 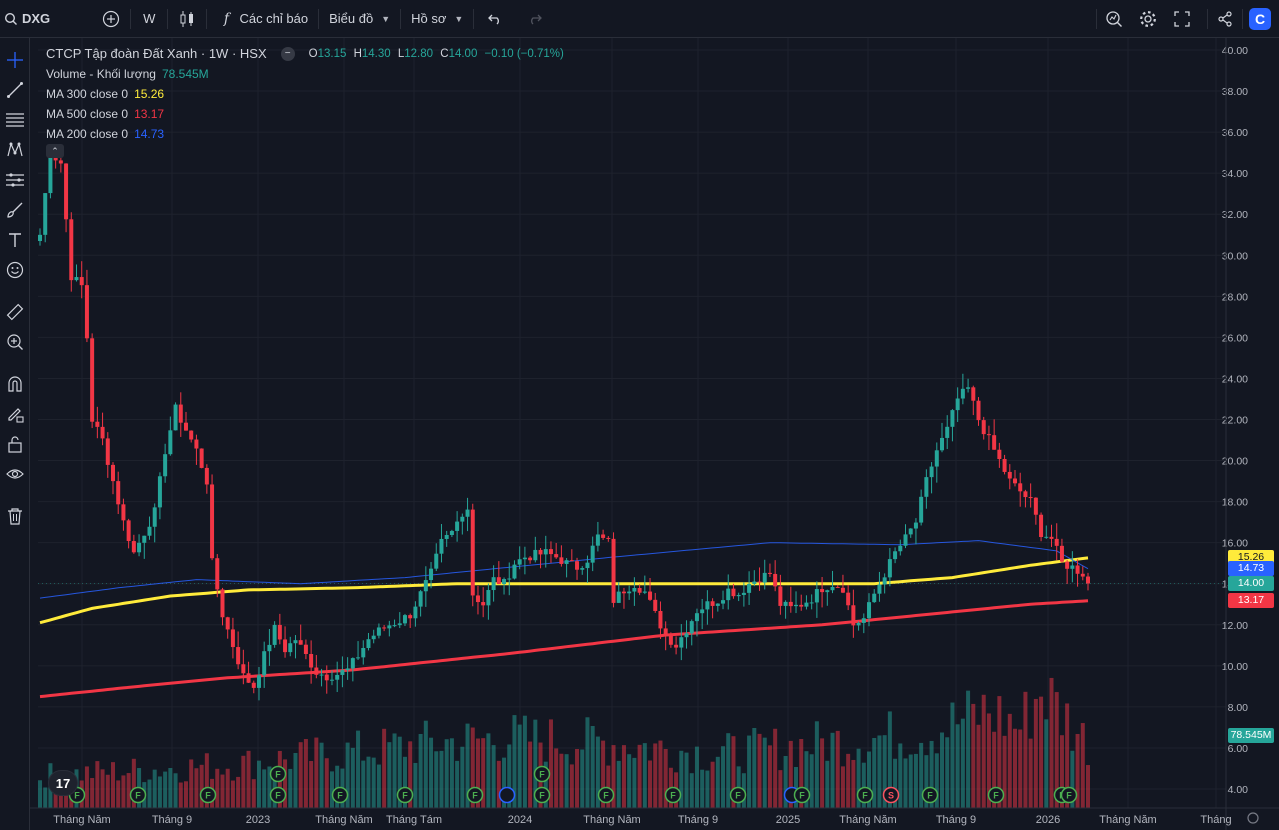 I want to click on legend-ma200-row: MA 200 close 0 14.73, so click(x=305, y=134).